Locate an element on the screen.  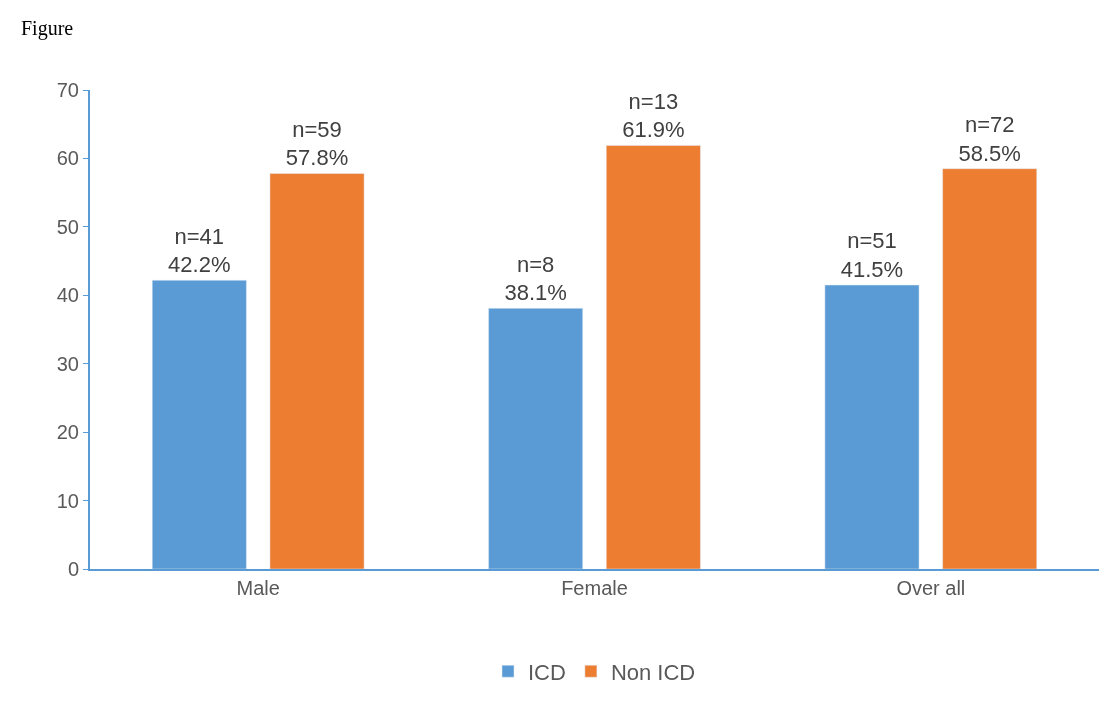
legend-label: Non ICD is located at coordinates (653, 672).